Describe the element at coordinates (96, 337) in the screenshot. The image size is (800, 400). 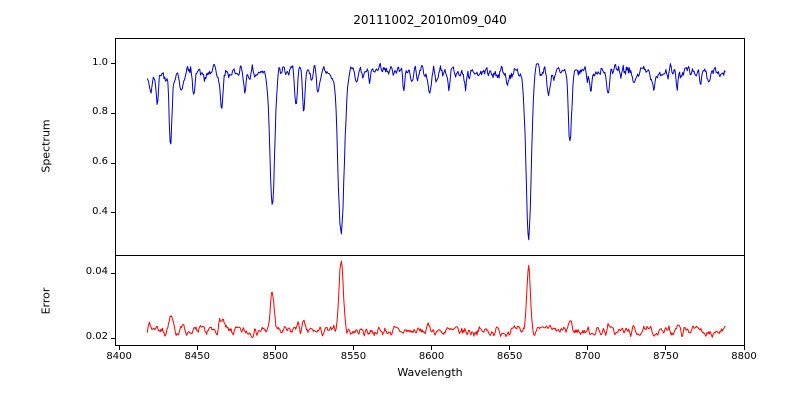
I see `error-y-tick-label: 0.02` at that location.